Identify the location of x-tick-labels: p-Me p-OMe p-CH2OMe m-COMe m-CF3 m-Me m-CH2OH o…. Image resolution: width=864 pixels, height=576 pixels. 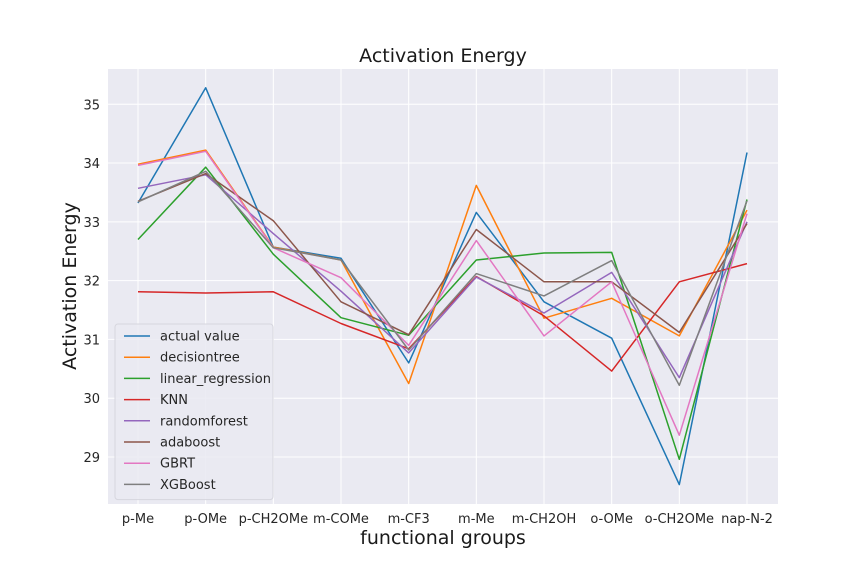
(447, 519).